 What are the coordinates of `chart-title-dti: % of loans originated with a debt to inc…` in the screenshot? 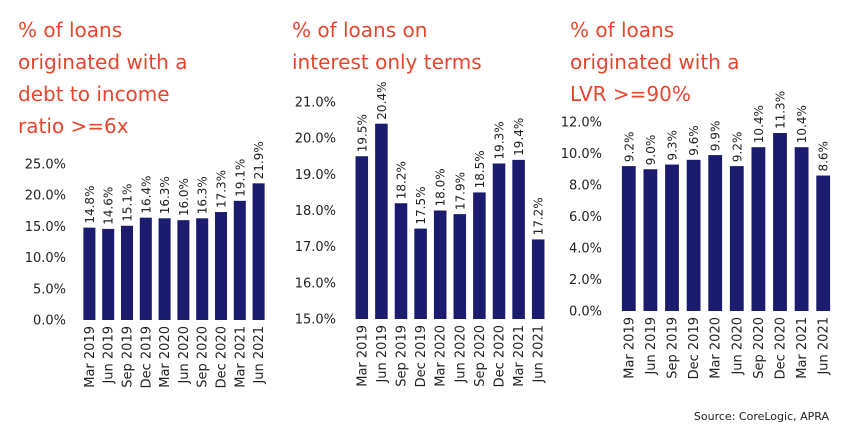 It's located at (103, 78).